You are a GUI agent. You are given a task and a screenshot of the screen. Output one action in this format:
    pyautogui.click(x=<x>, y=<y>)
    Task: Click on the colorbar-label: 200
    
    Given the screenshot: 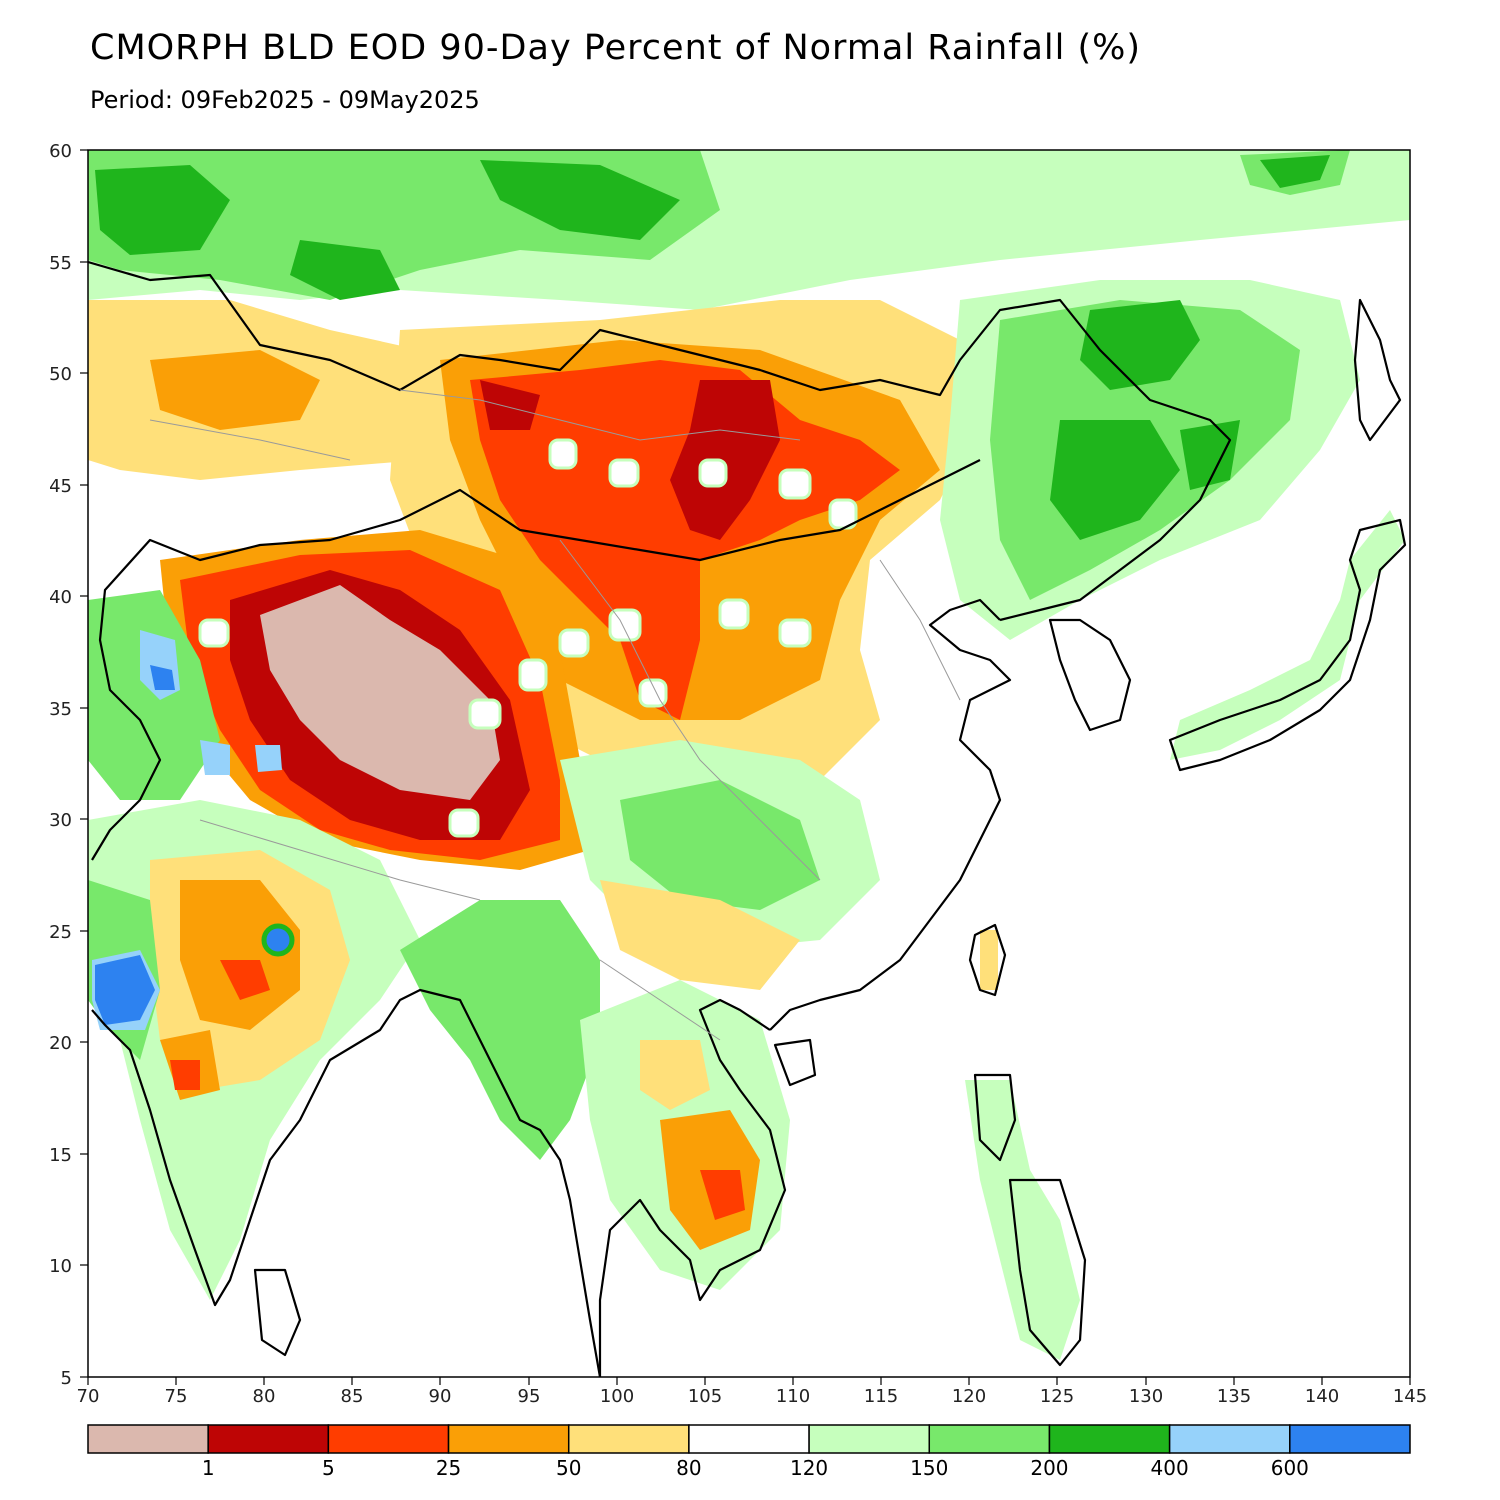 What is the action you would take?
    pyautogui.click(x=1049, y=1468)
    